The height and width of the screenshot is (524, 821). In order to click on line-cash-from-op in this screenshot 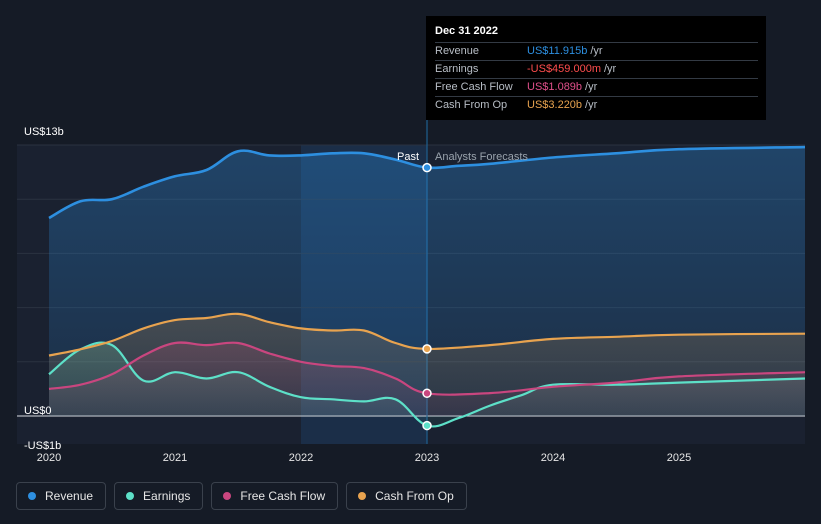, I will do `click(426, 334)`.